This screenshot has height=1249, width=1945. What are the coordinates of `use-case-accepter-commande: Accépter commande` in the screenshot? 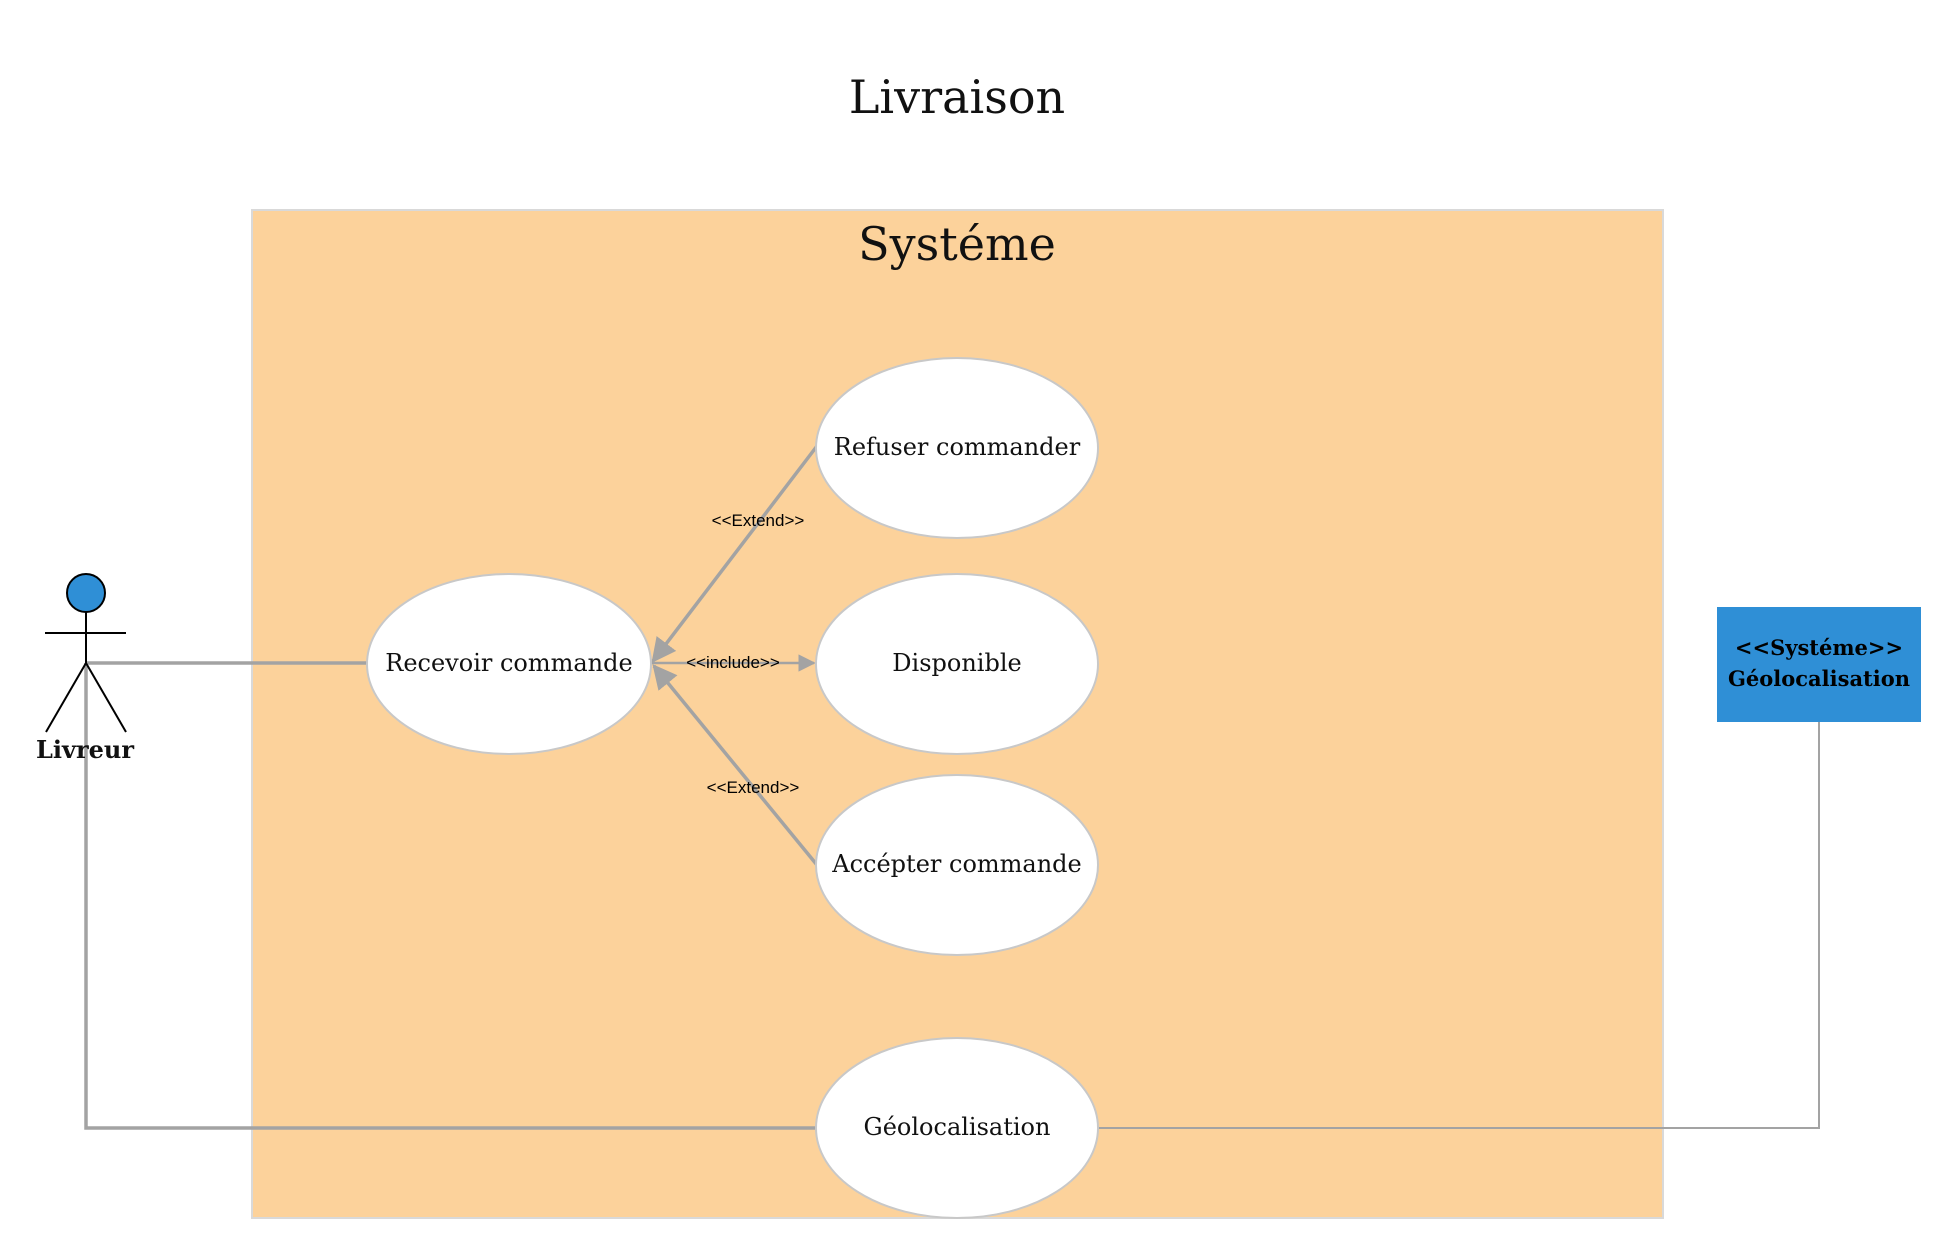 It's located at (957, 865).